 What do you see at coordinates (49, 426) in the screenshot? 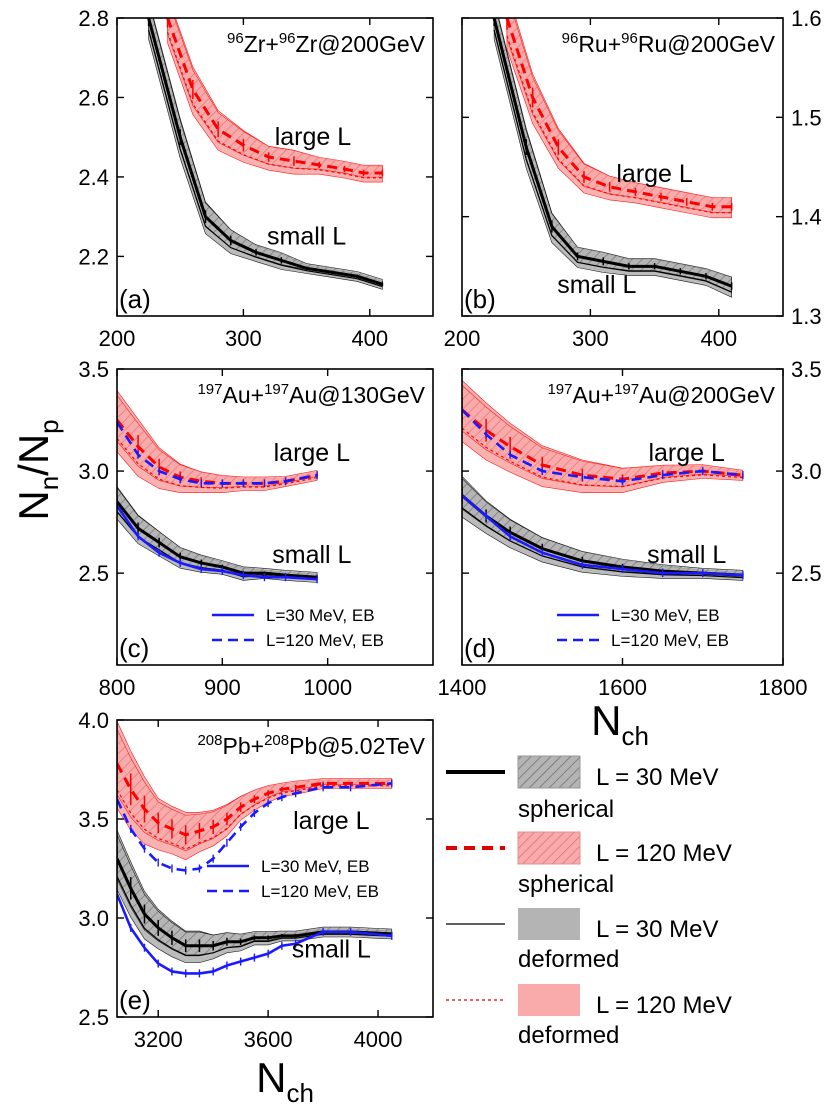
I see `y-axis-label-sub-p: p` at bounding box center [49, 426].